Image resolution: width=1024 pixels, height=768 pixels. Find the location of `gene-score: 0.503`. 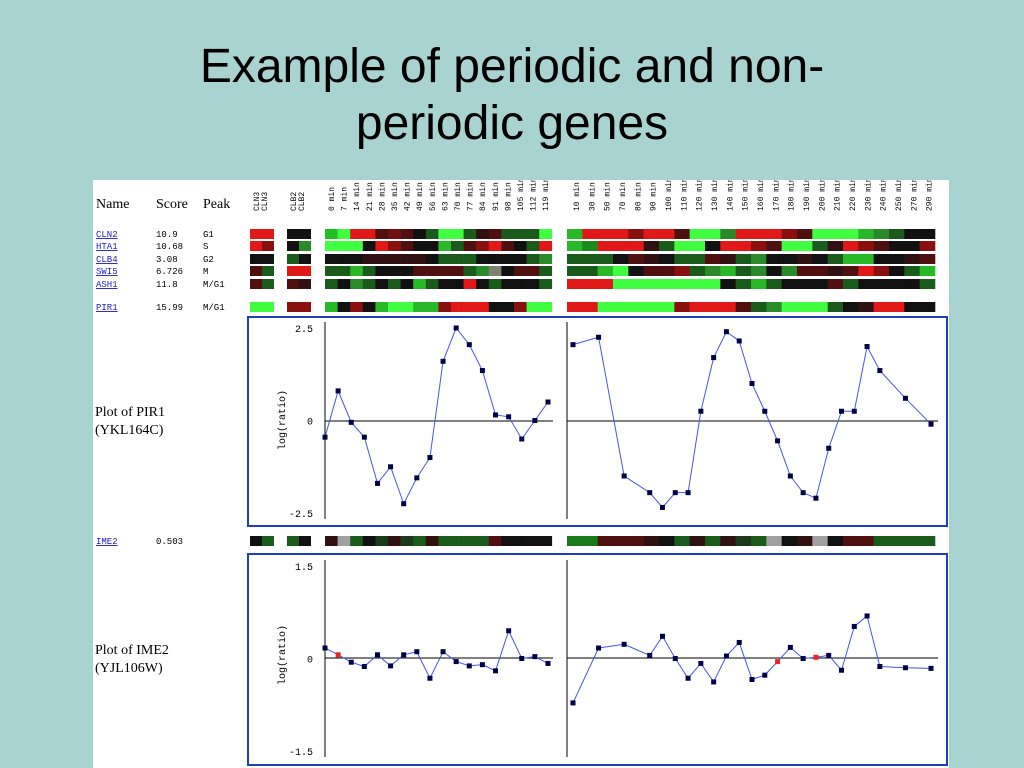

gene-score: 0.503 is located at coordinates (169, 542).